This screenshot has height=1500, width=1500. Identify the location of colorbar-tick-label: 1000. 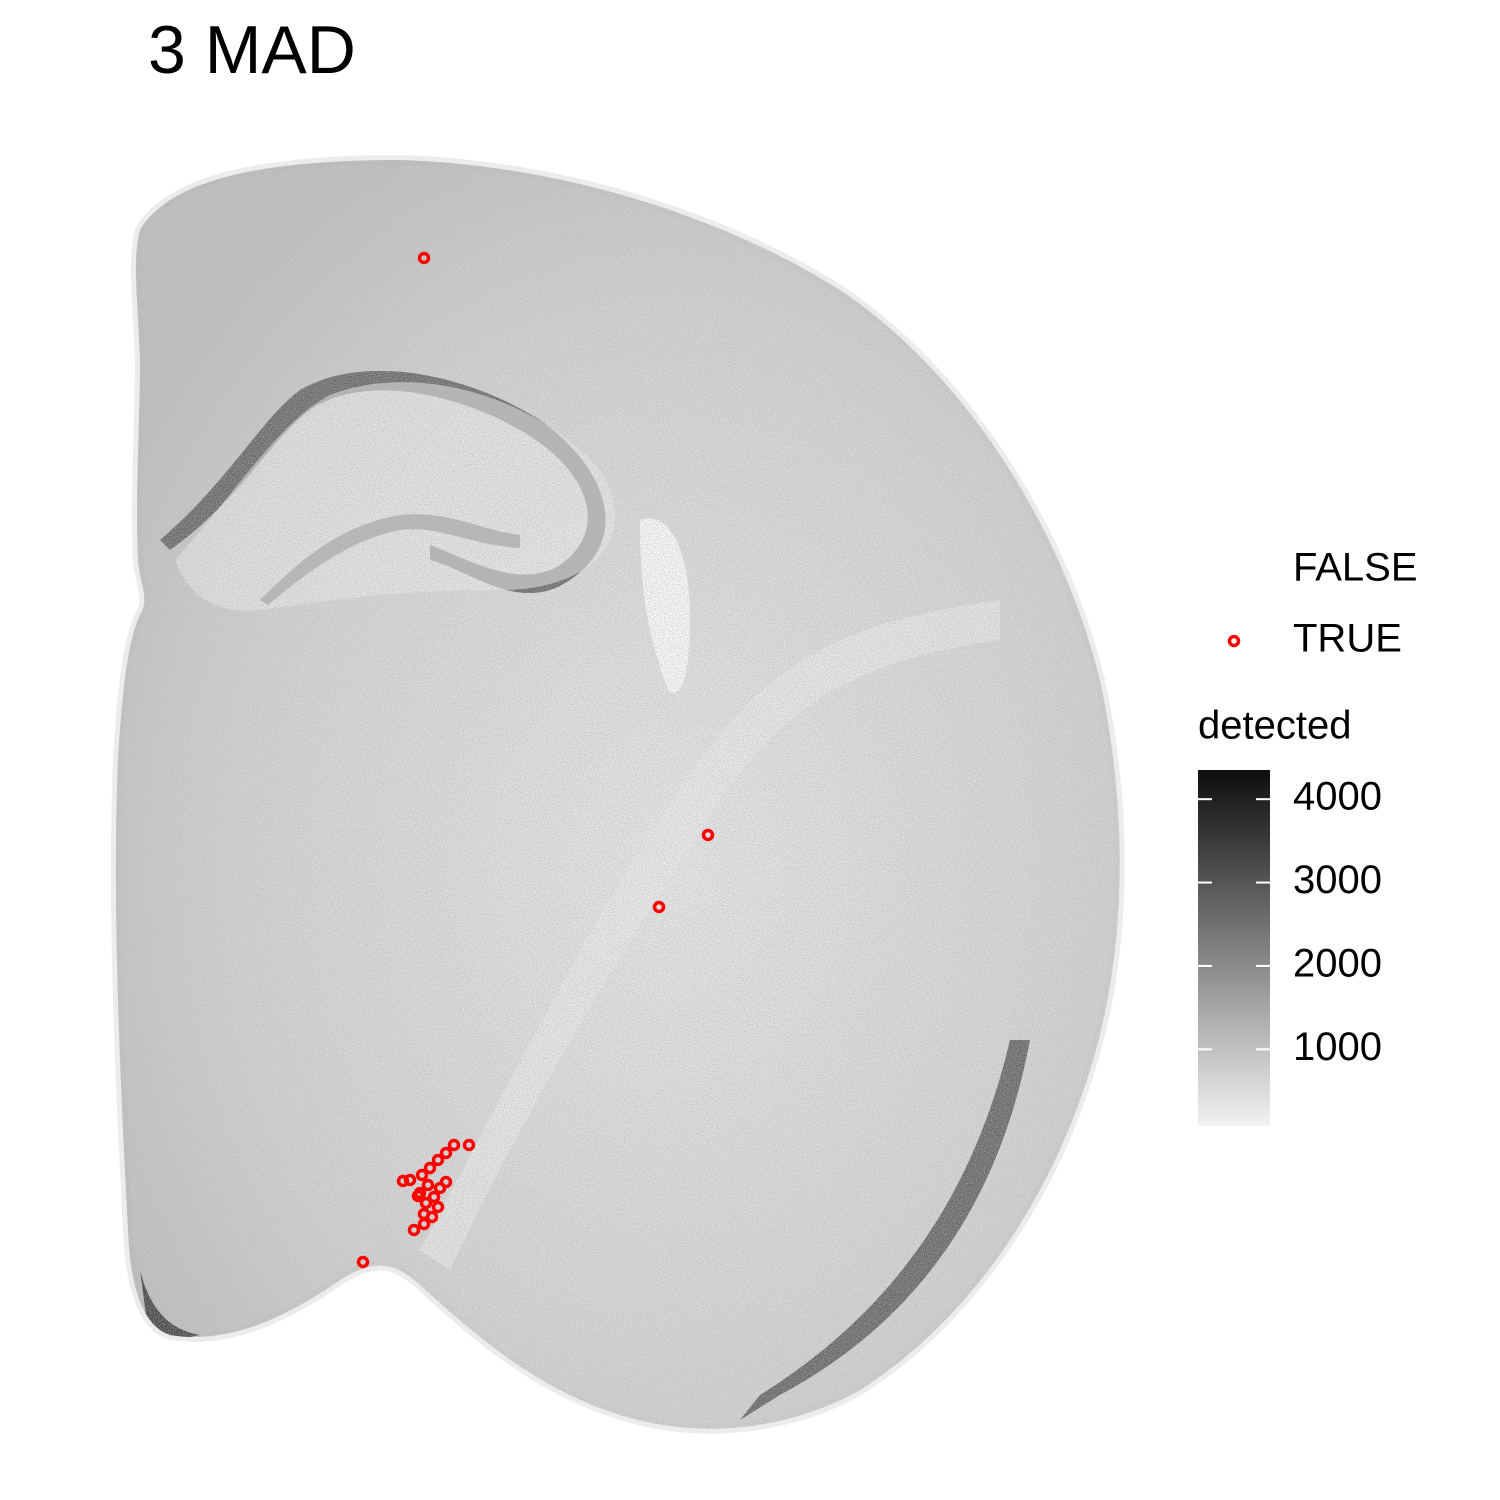
(1337, 1047).